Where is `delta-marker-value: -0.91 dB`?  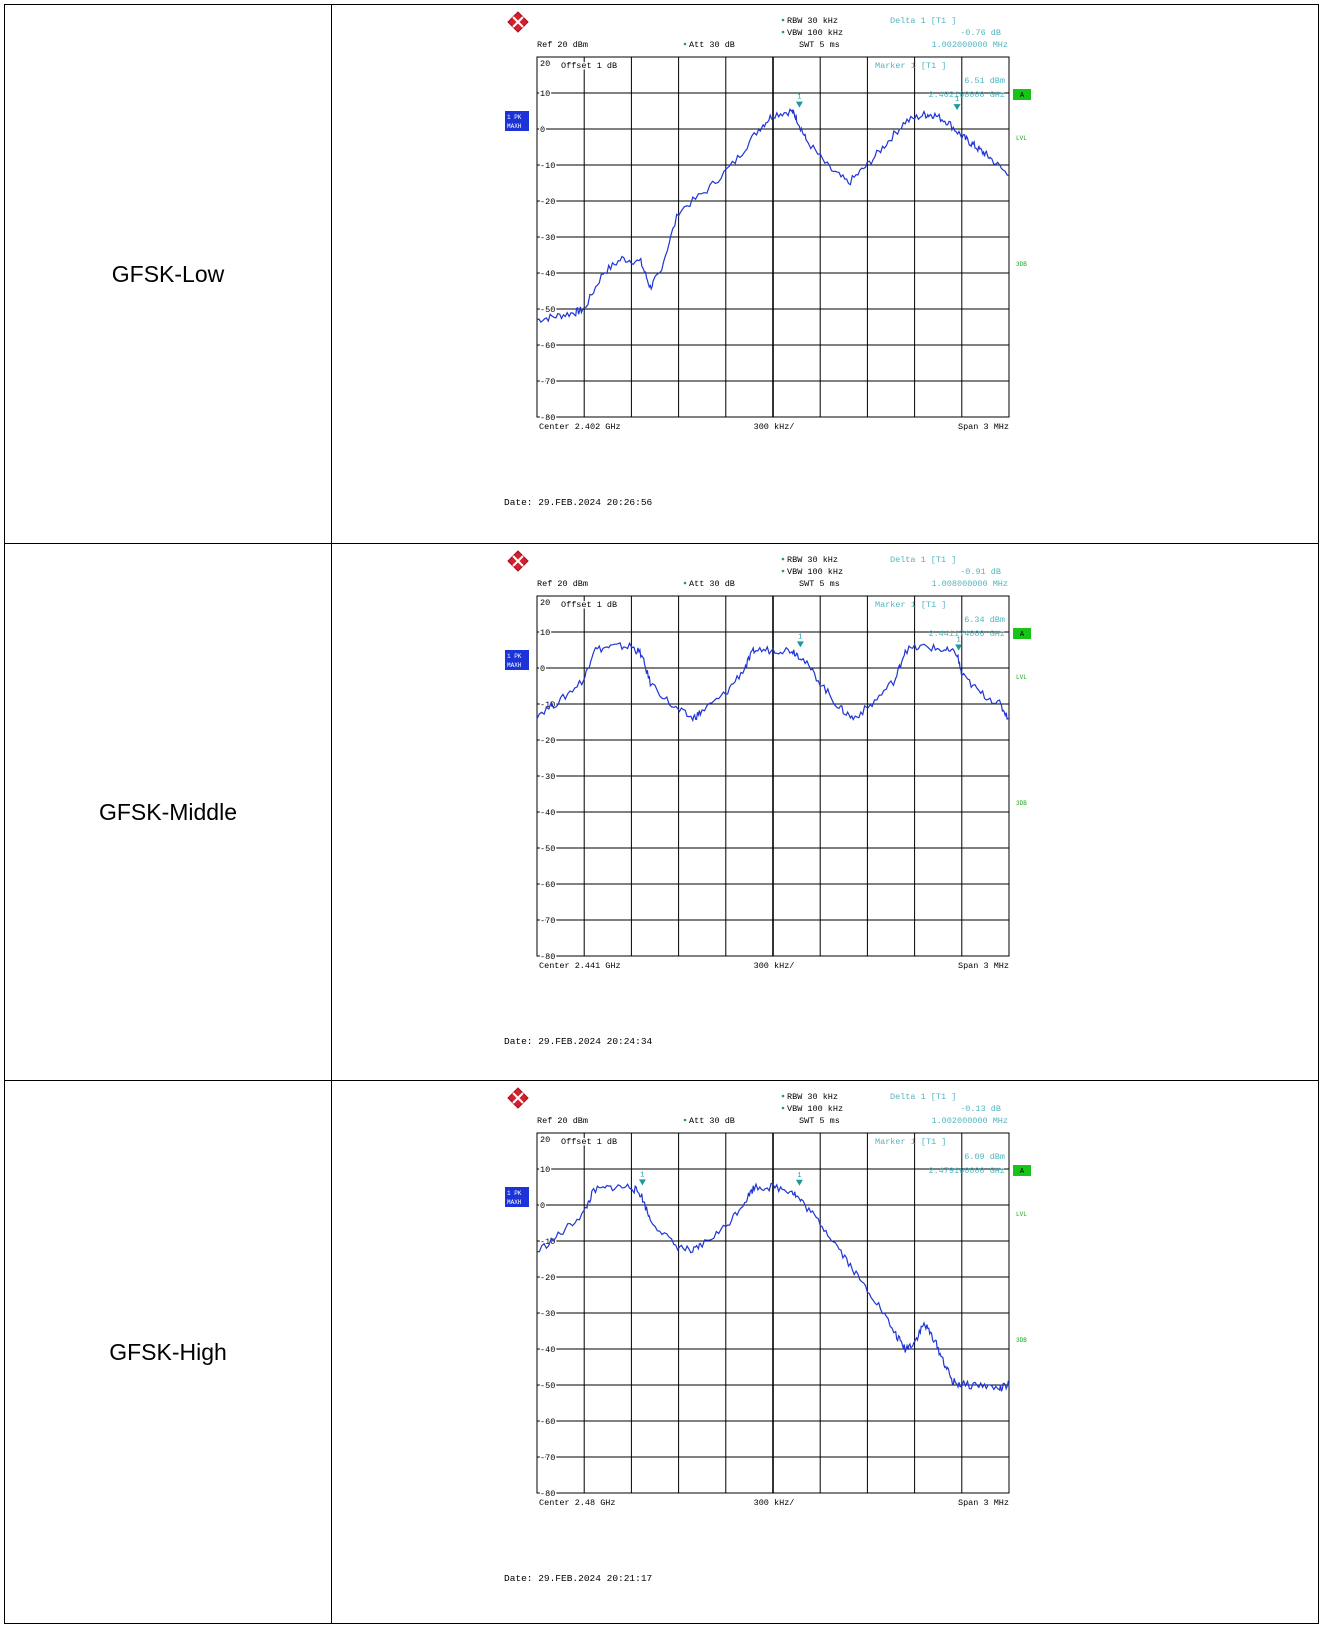 delta-marker-value: -0.91 dB is located at coordinates (980, 572).